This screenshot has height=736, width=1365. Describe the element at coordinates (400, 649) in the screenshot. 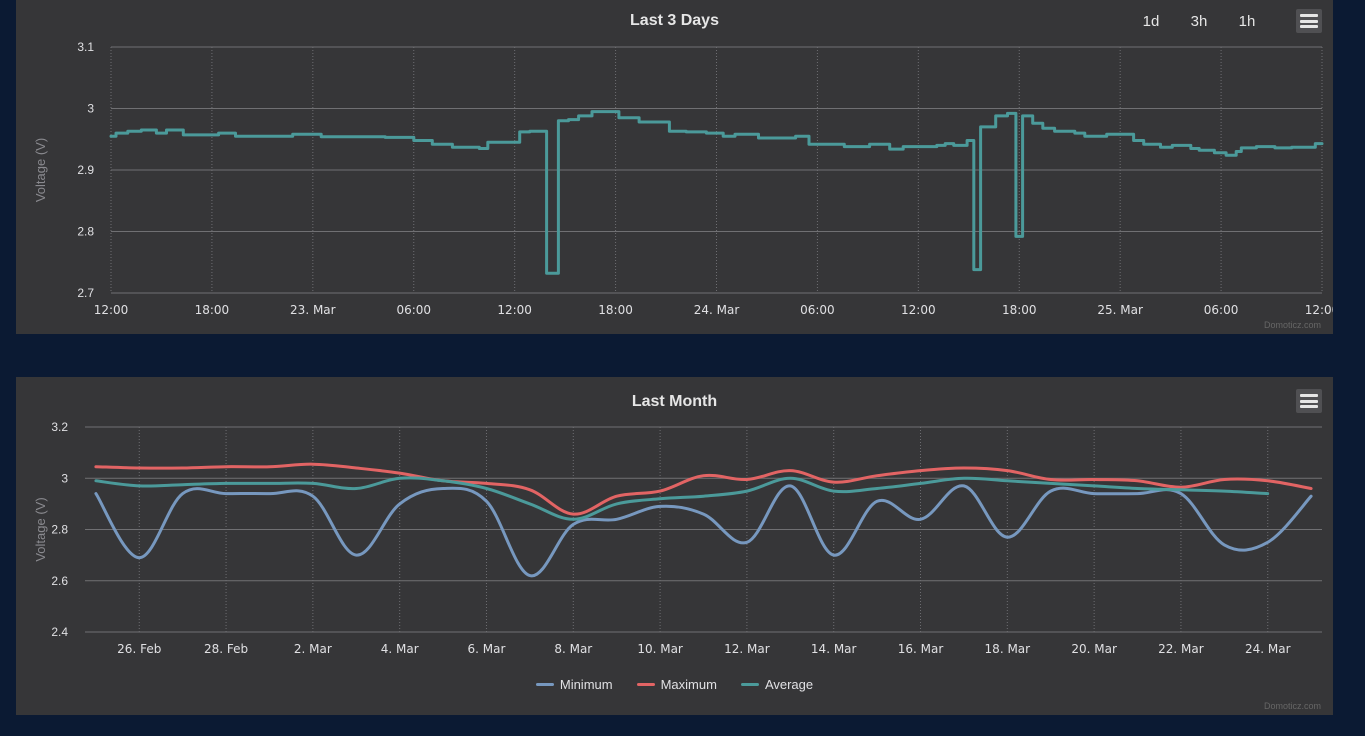

I see `x-tick-label: 4. Mar` at that location.